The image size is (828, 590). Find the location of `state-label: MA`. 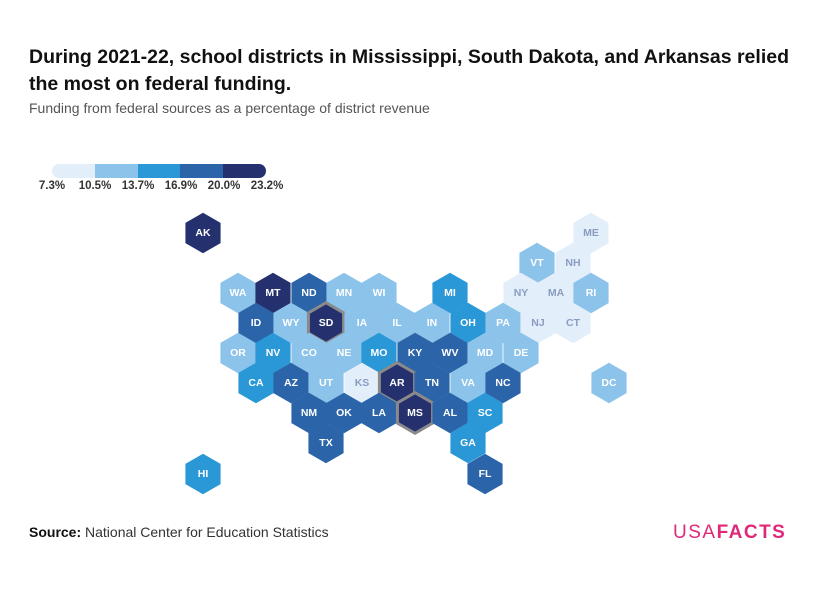

state-label: MA is located at coordinates (556, 293).